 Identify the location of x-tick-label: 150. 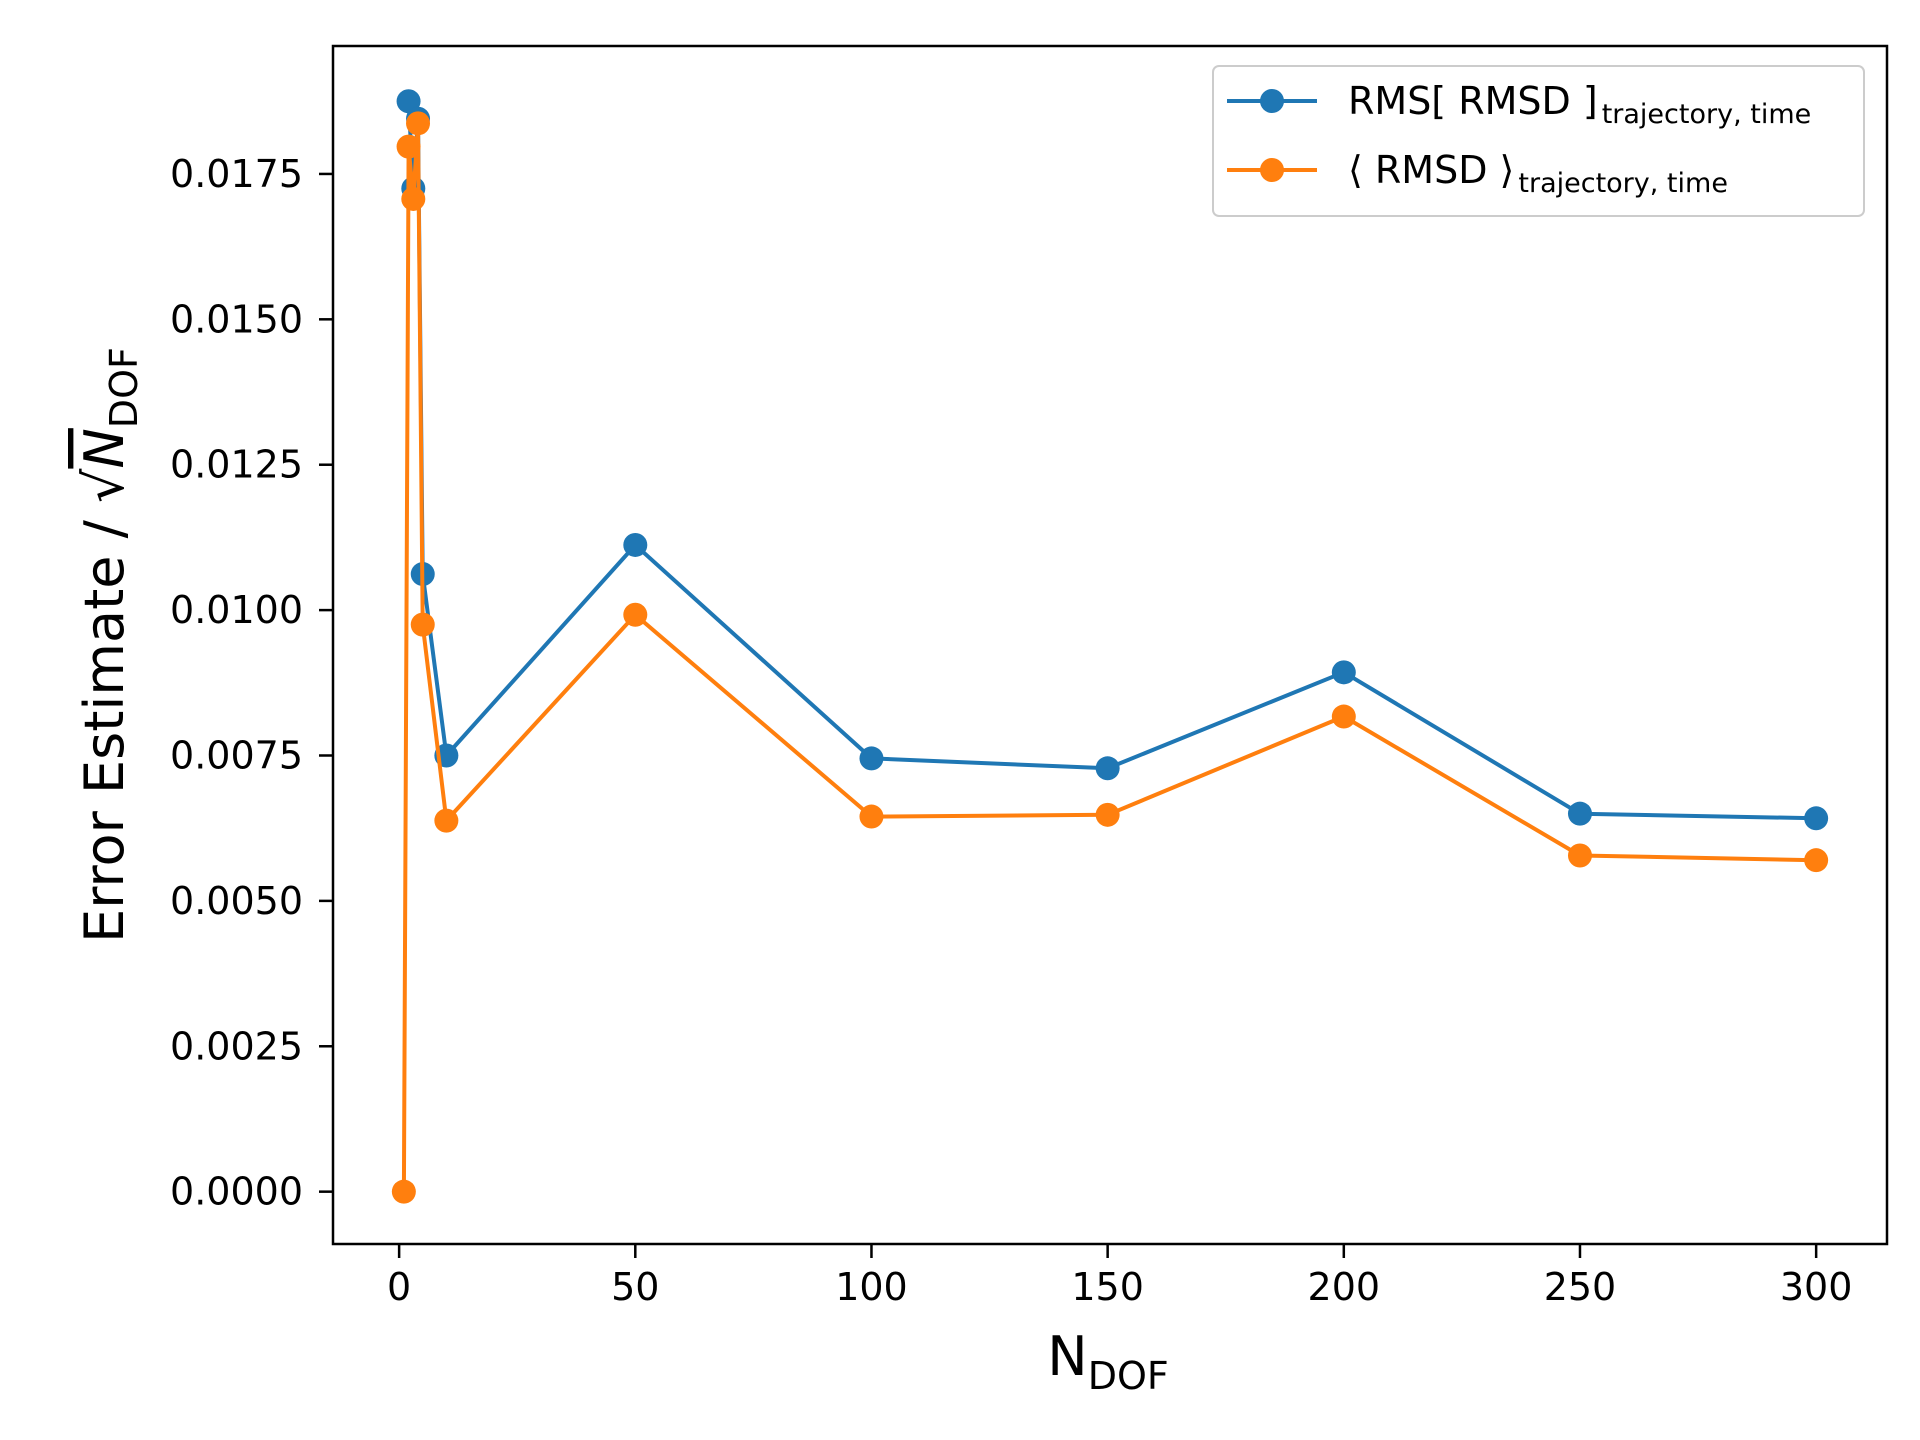
(1107, 1287).